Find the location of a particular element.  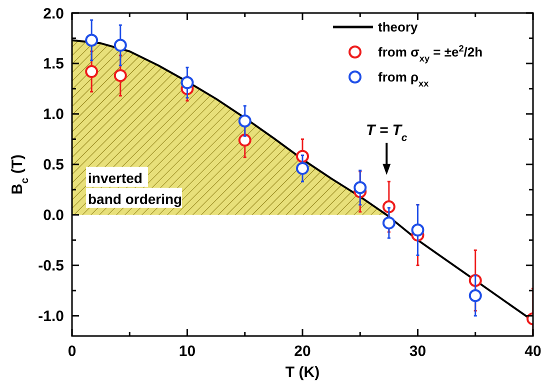

x-tick-label: 10 is located at coordinates (187, 351).